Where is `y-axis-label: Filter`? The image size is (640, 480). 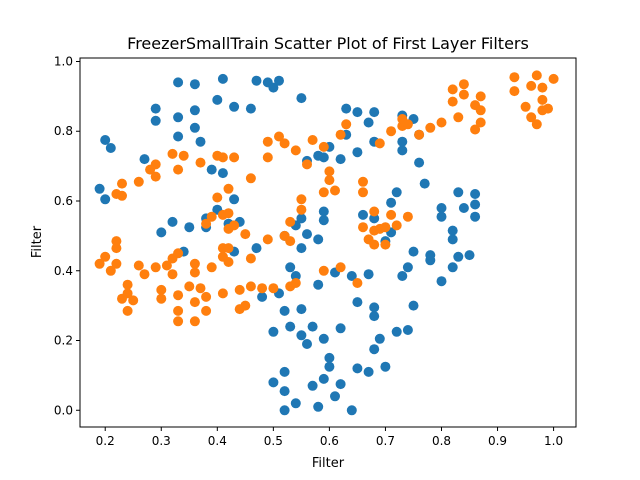
y-axis-label: Filter is located at coordinates (37, 241).